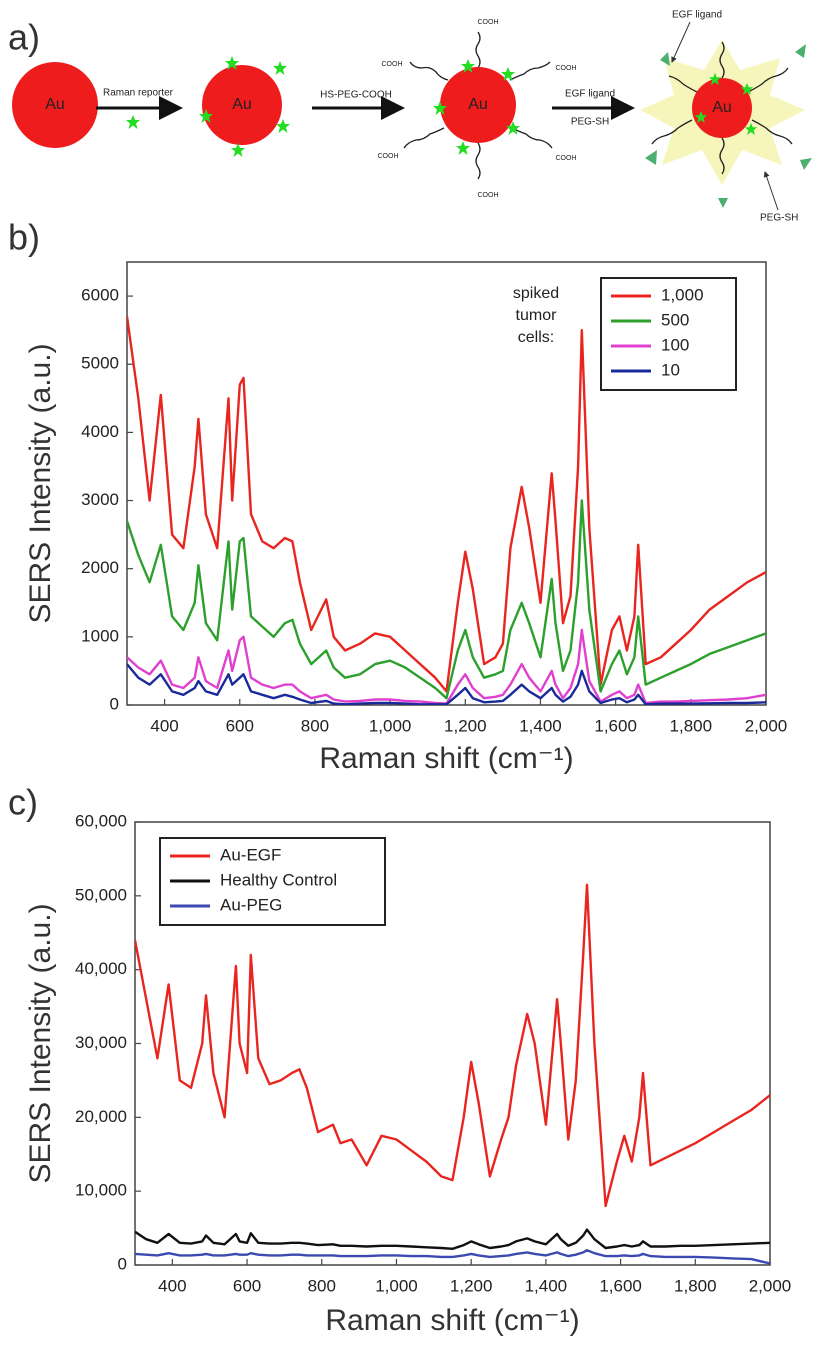  I want to click on y-tick-label: 3000, so click(100, 499).